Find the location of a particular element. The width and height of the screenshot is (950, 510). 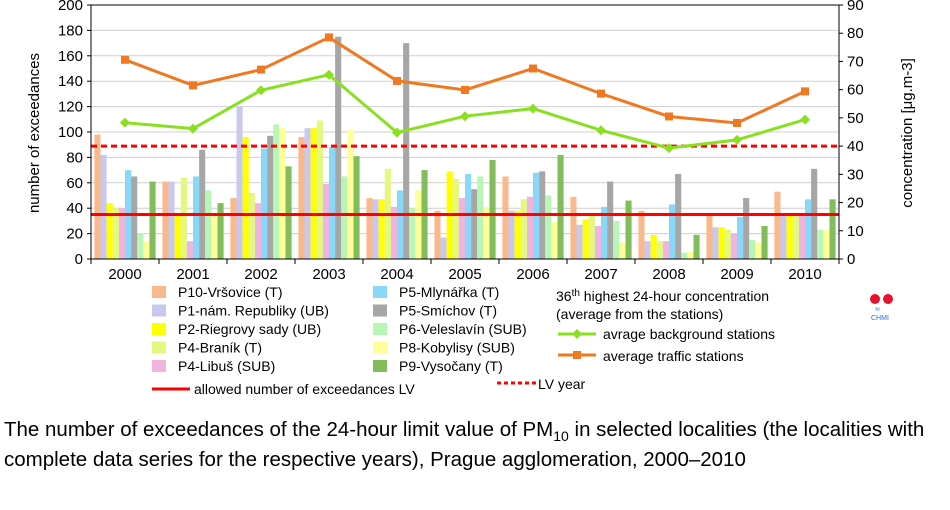

legend-label: average traffic stations is located at coordinates (673, 356).